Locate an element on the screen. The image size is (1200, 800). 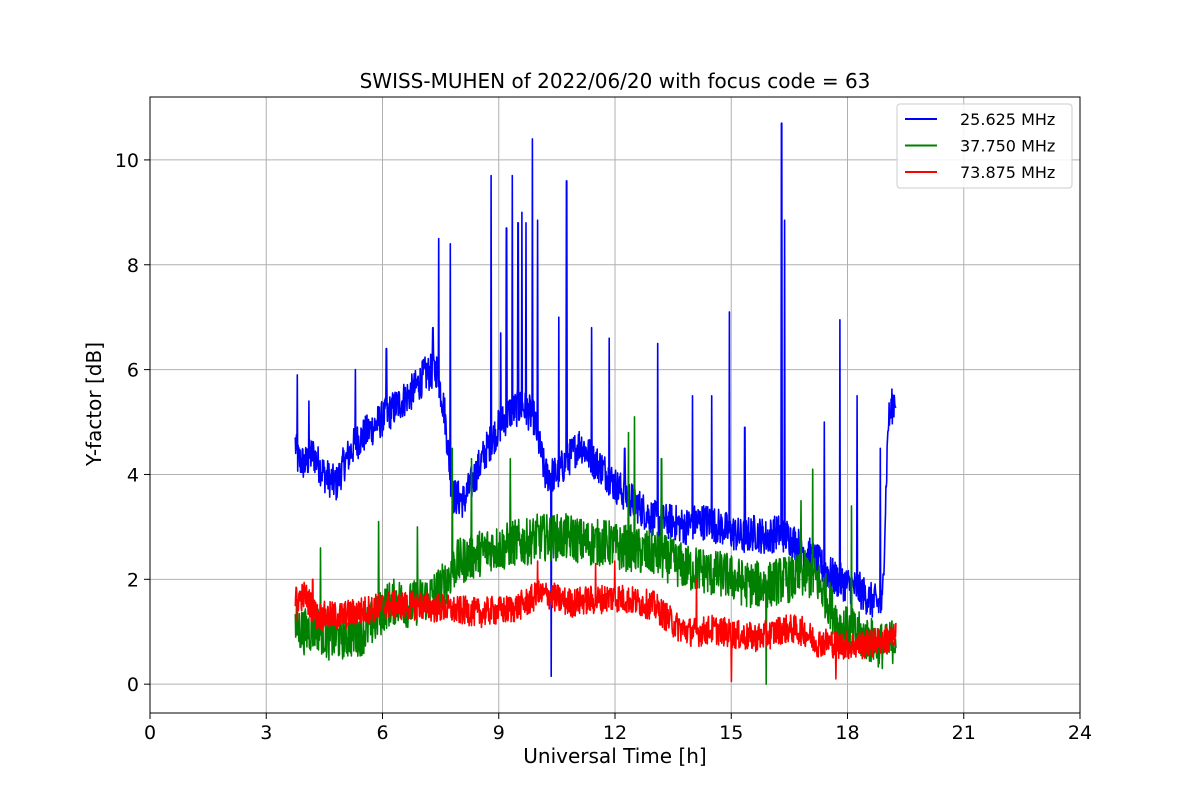
legend-label: 25.625 MHz is located at coordinates (1007, 119).